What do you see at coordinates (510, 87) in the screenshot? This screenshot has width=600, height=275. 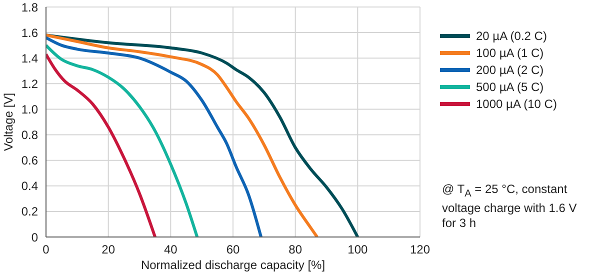 I see `legend-label: 500 µA (5 C)` at bounding box center [510, 87].